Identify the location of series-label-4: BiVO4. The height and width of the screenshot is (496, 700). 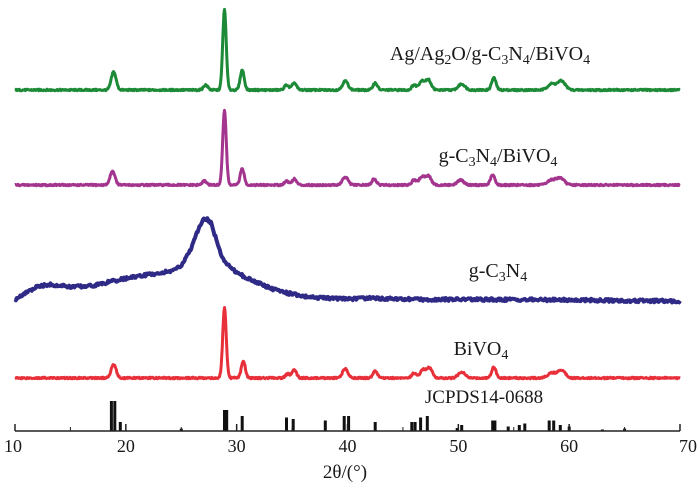
(481, 350).